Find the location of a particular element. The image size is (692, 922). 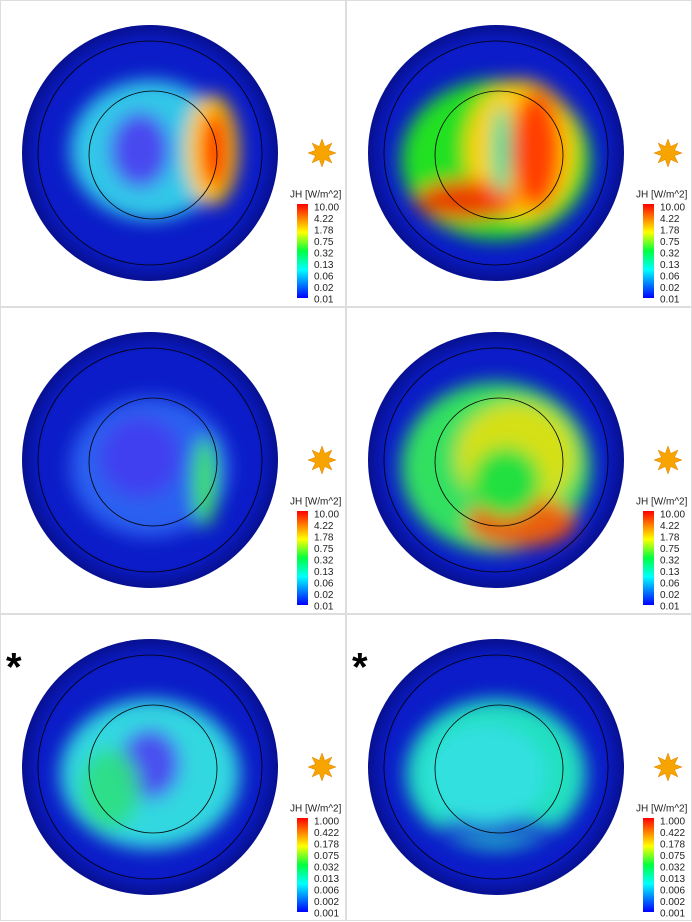

colorbar-tick-label: 0.006 is located at coordinates (326, 891).